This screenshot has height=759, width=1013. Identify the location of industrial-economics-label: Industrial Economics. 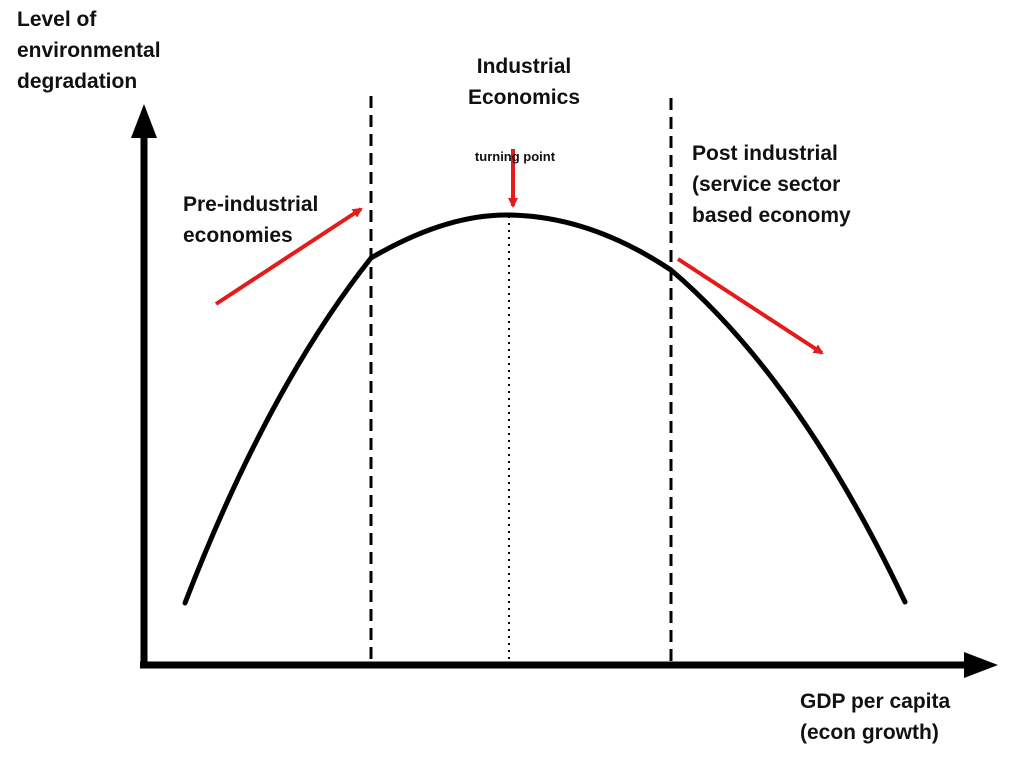
(524, 82).